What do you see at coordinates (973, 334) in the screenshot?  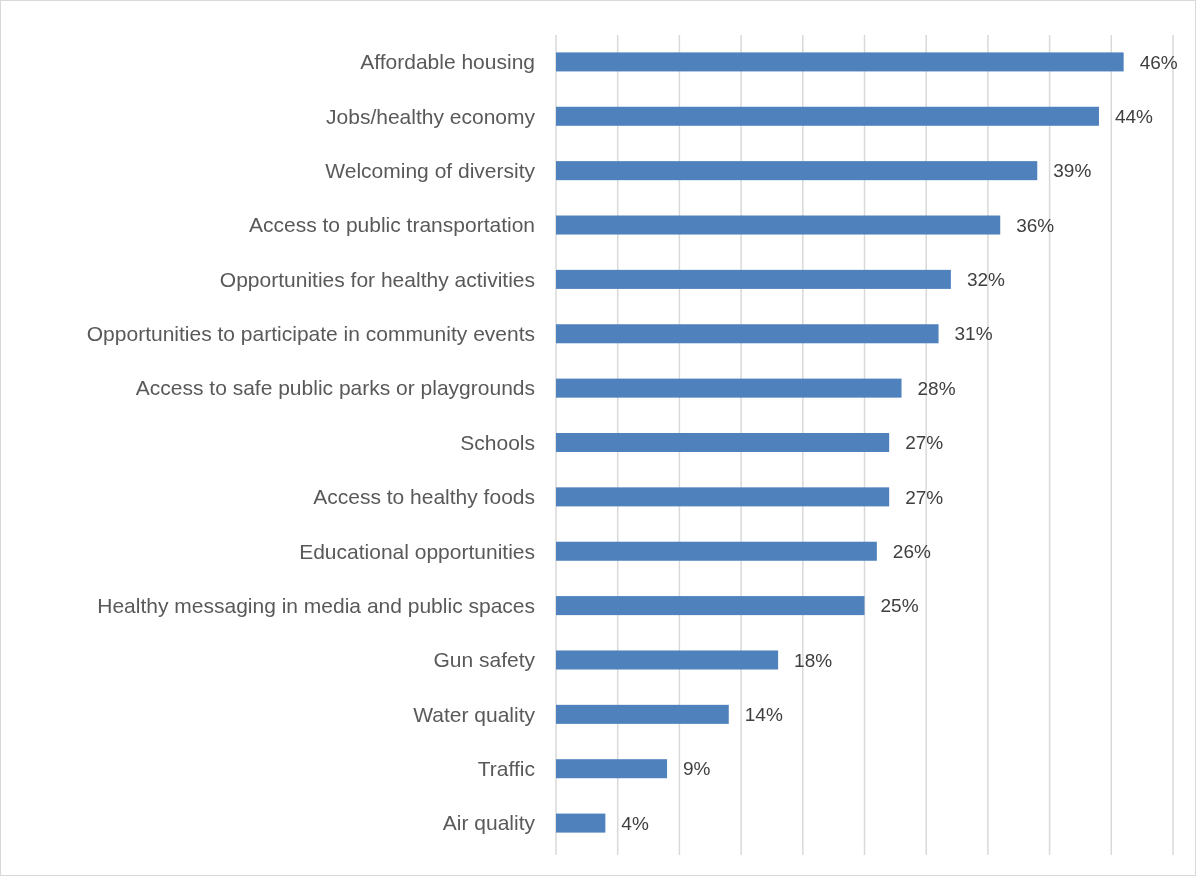 I see `data-label: 31%` at bounding box center [973, 334].